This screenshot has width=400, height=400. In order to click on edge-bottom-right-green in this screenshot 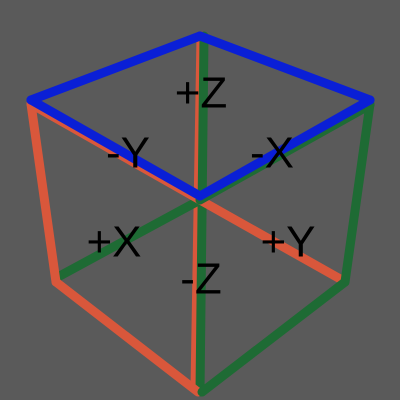, I will do `click(273, 337)`.